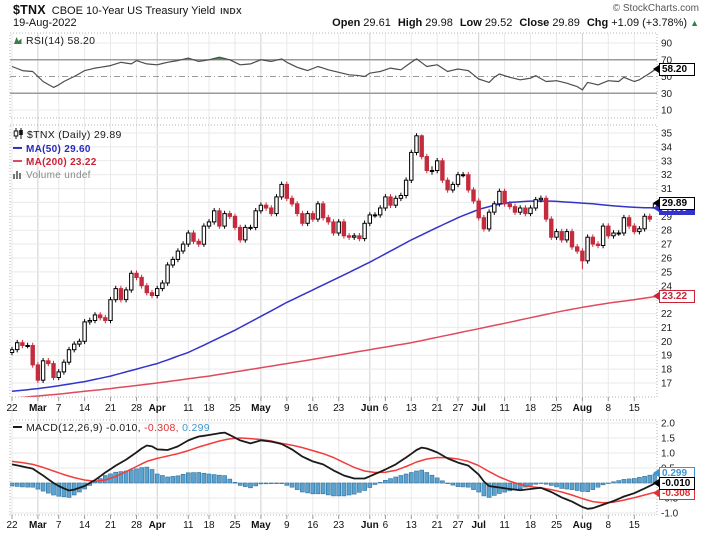 This screenshot has height=539, width=705. What do you see at coordinates (377, 23) in the screenshot?
I see `open-value: 29.61` at bounding box center [377, 23].